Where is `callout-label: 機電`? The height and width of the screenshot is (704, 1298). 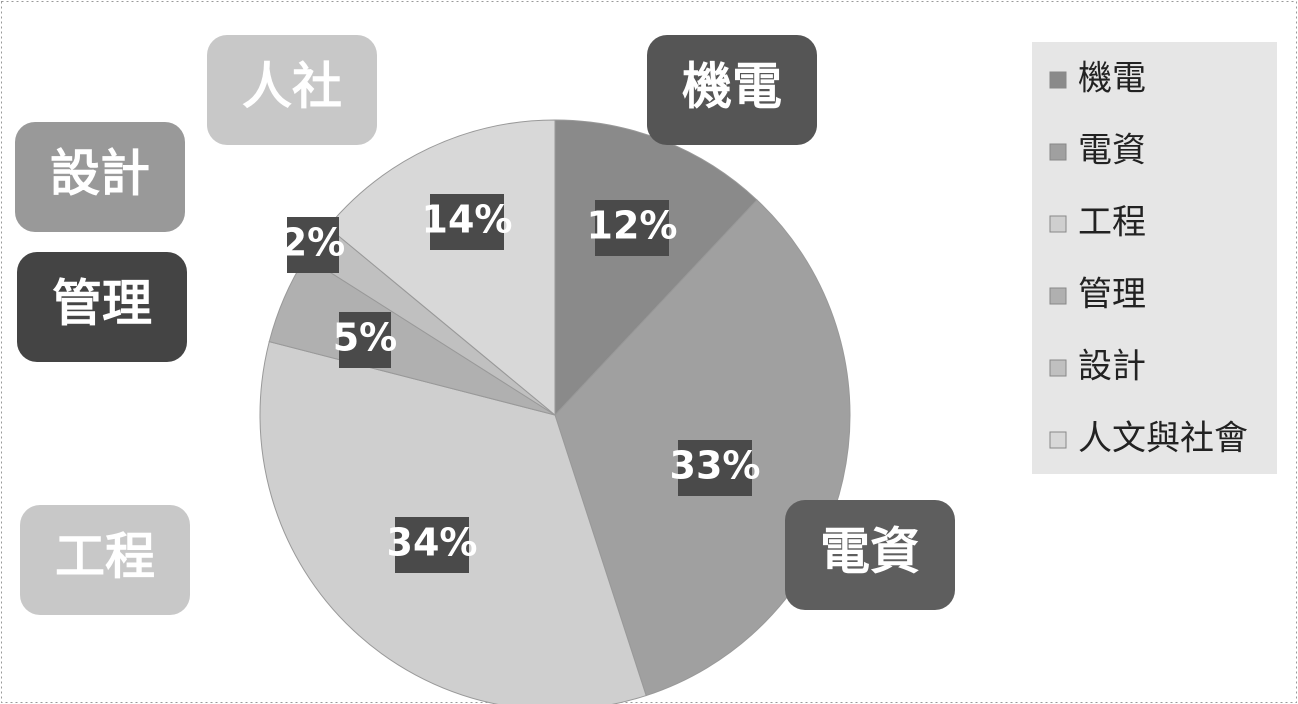
callout-label: 機電 is located at coordinates (732, 87).